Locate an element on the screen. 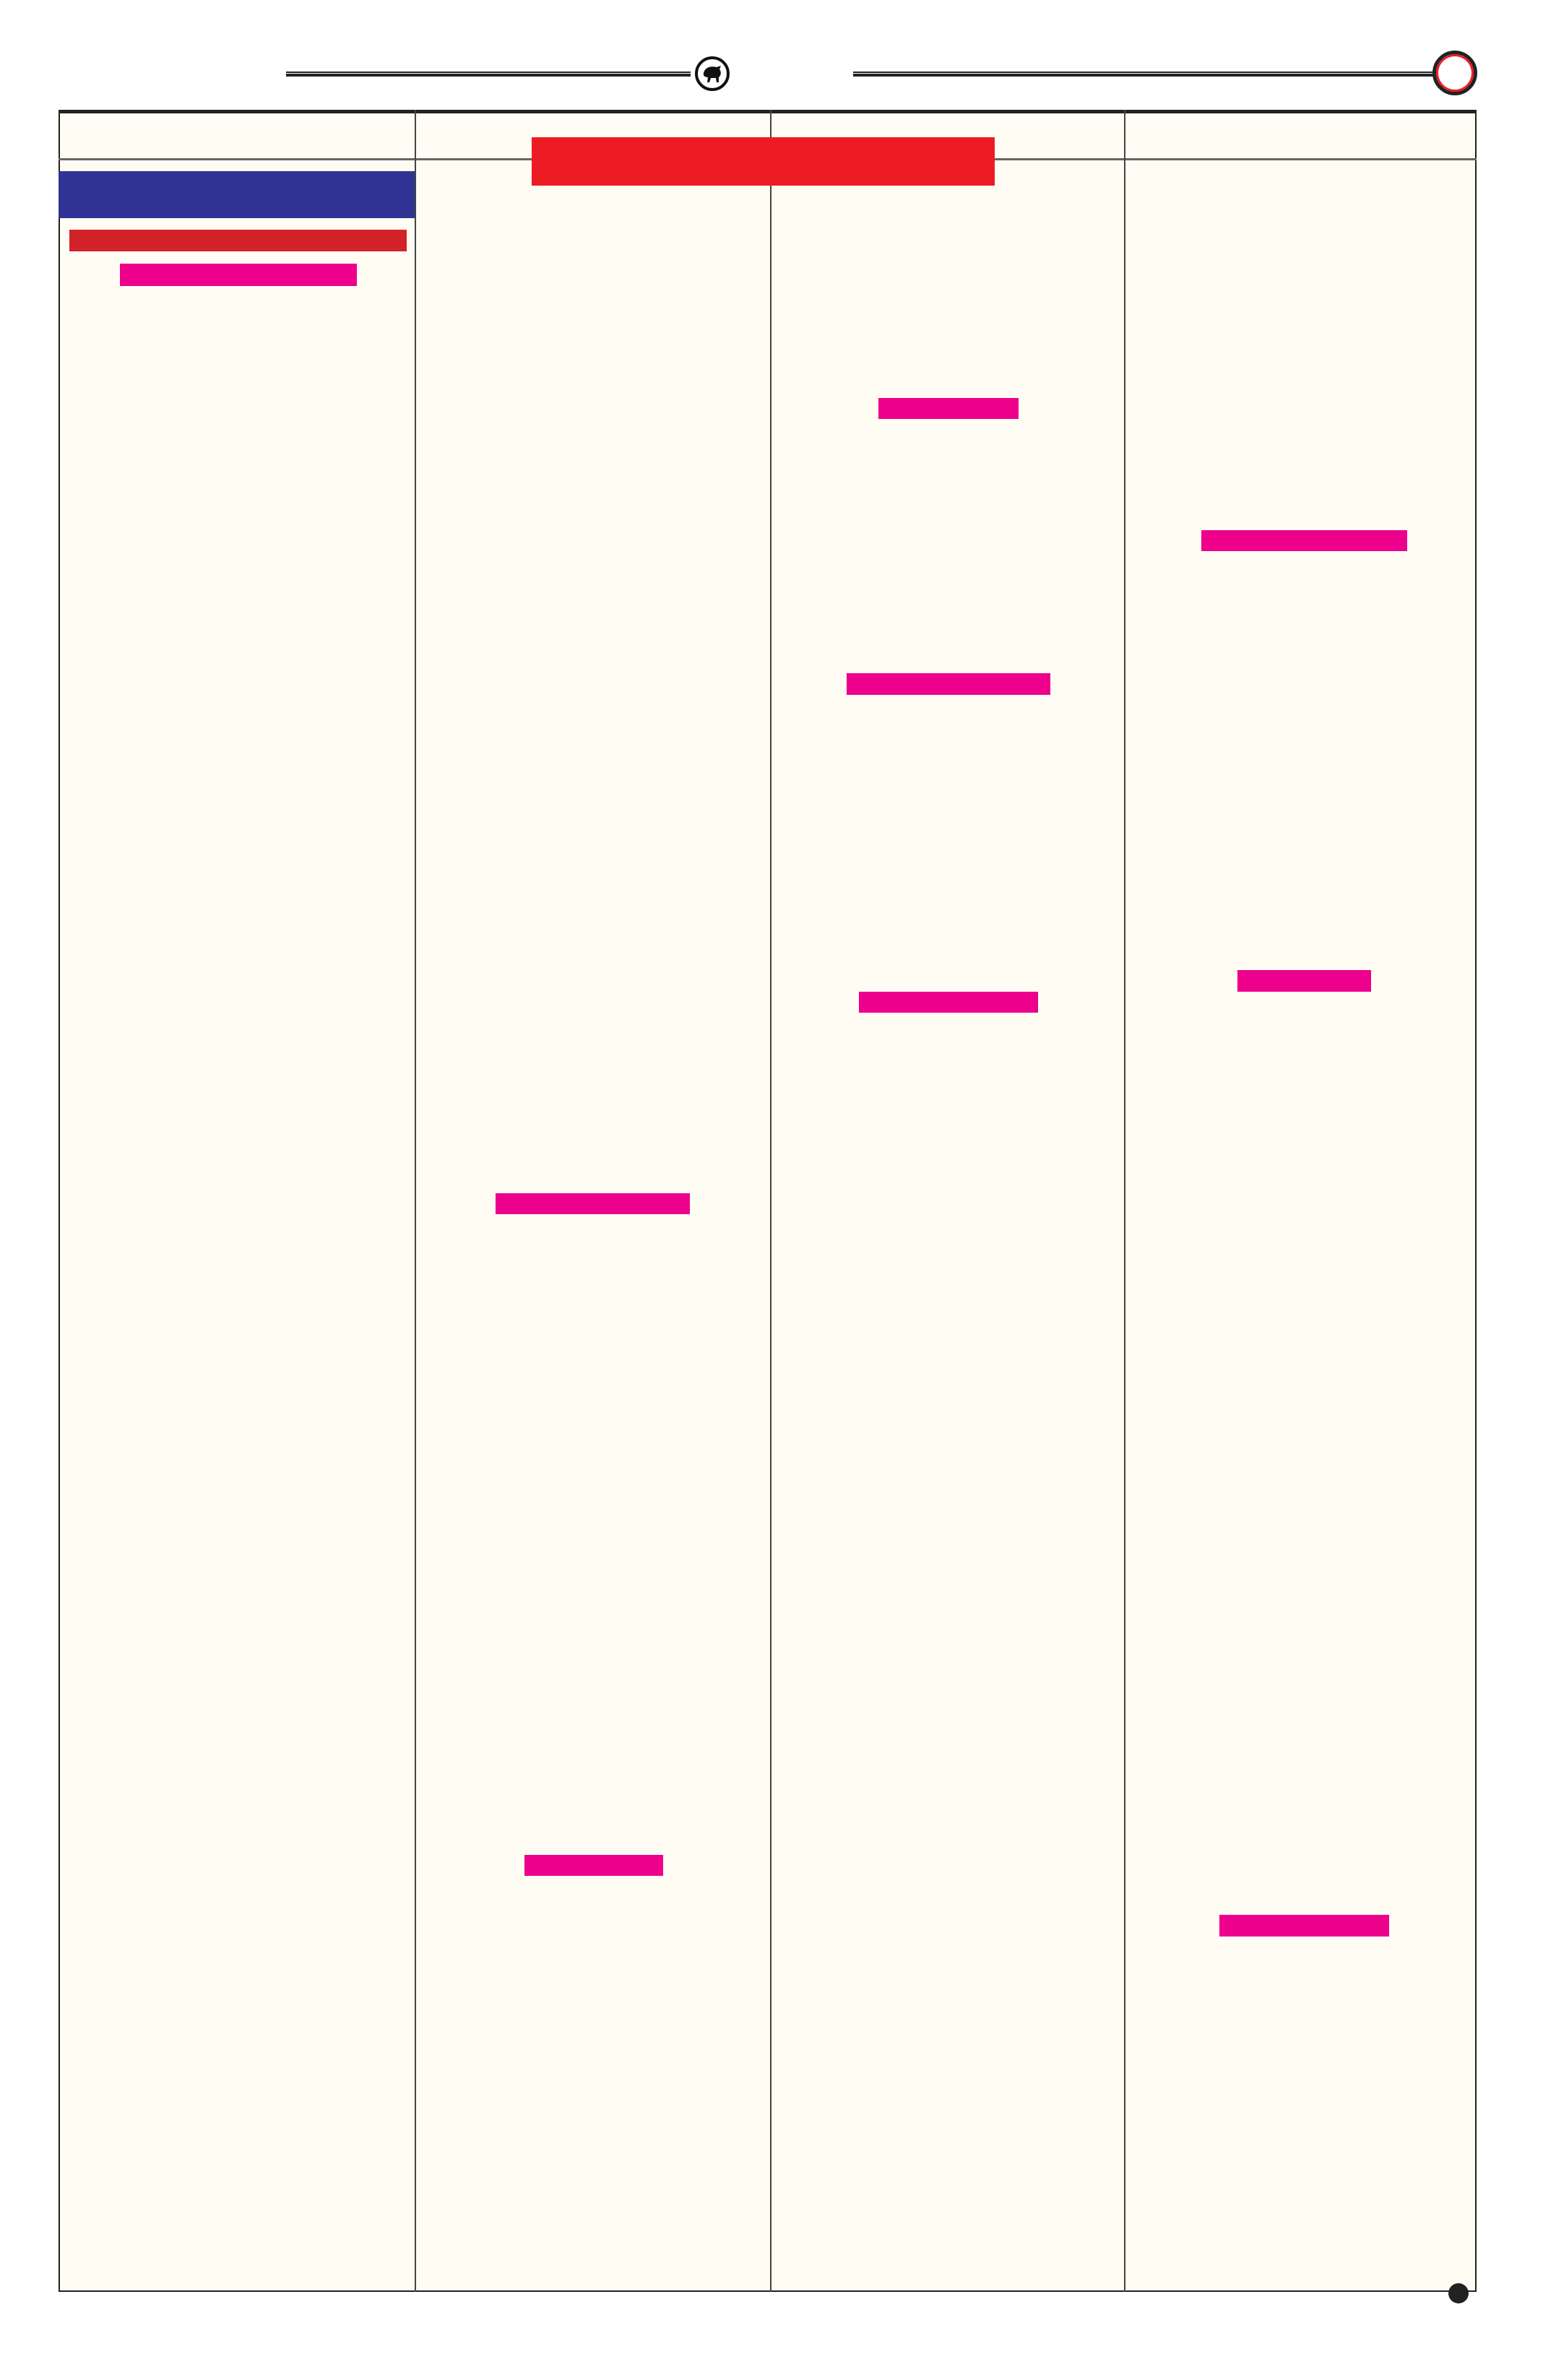 The height and width of the screenshot is (2380, 1543). header-rule-left is located at coordinates (488, 74).